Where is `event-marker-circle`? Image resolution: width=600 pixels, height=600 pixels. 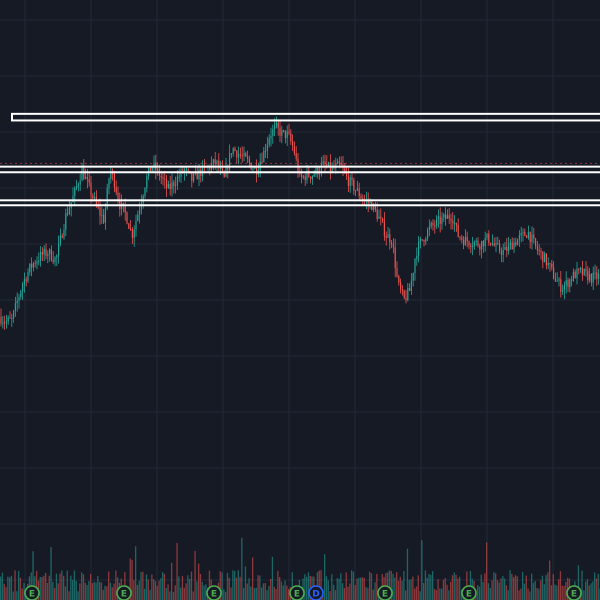
event-marker-circle is located at coordinates (297, 592).